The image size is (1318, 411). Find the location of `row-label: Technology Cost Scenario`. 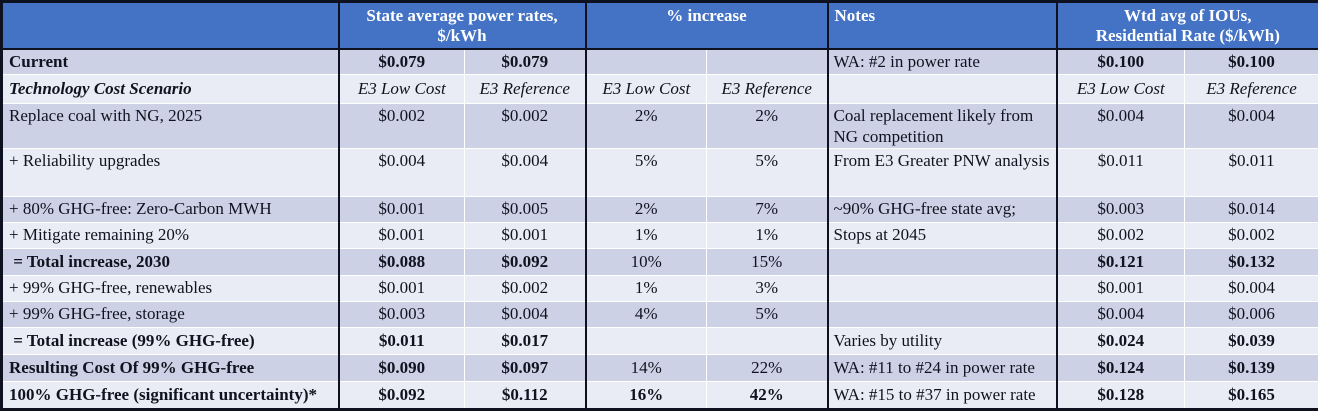

row-label: Technology Cost Scenario is located at coordinates (170, 89).